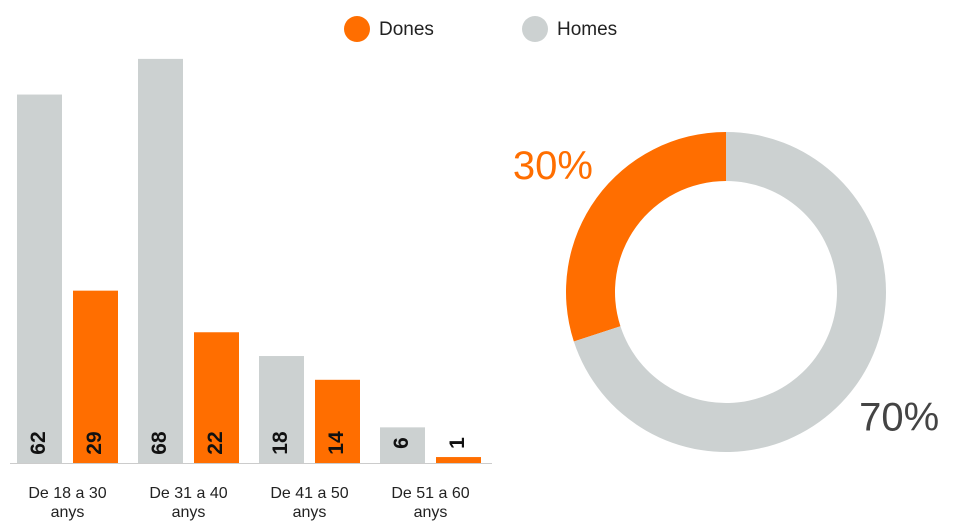  I want to click on value-label: 22, so click(215, 442).